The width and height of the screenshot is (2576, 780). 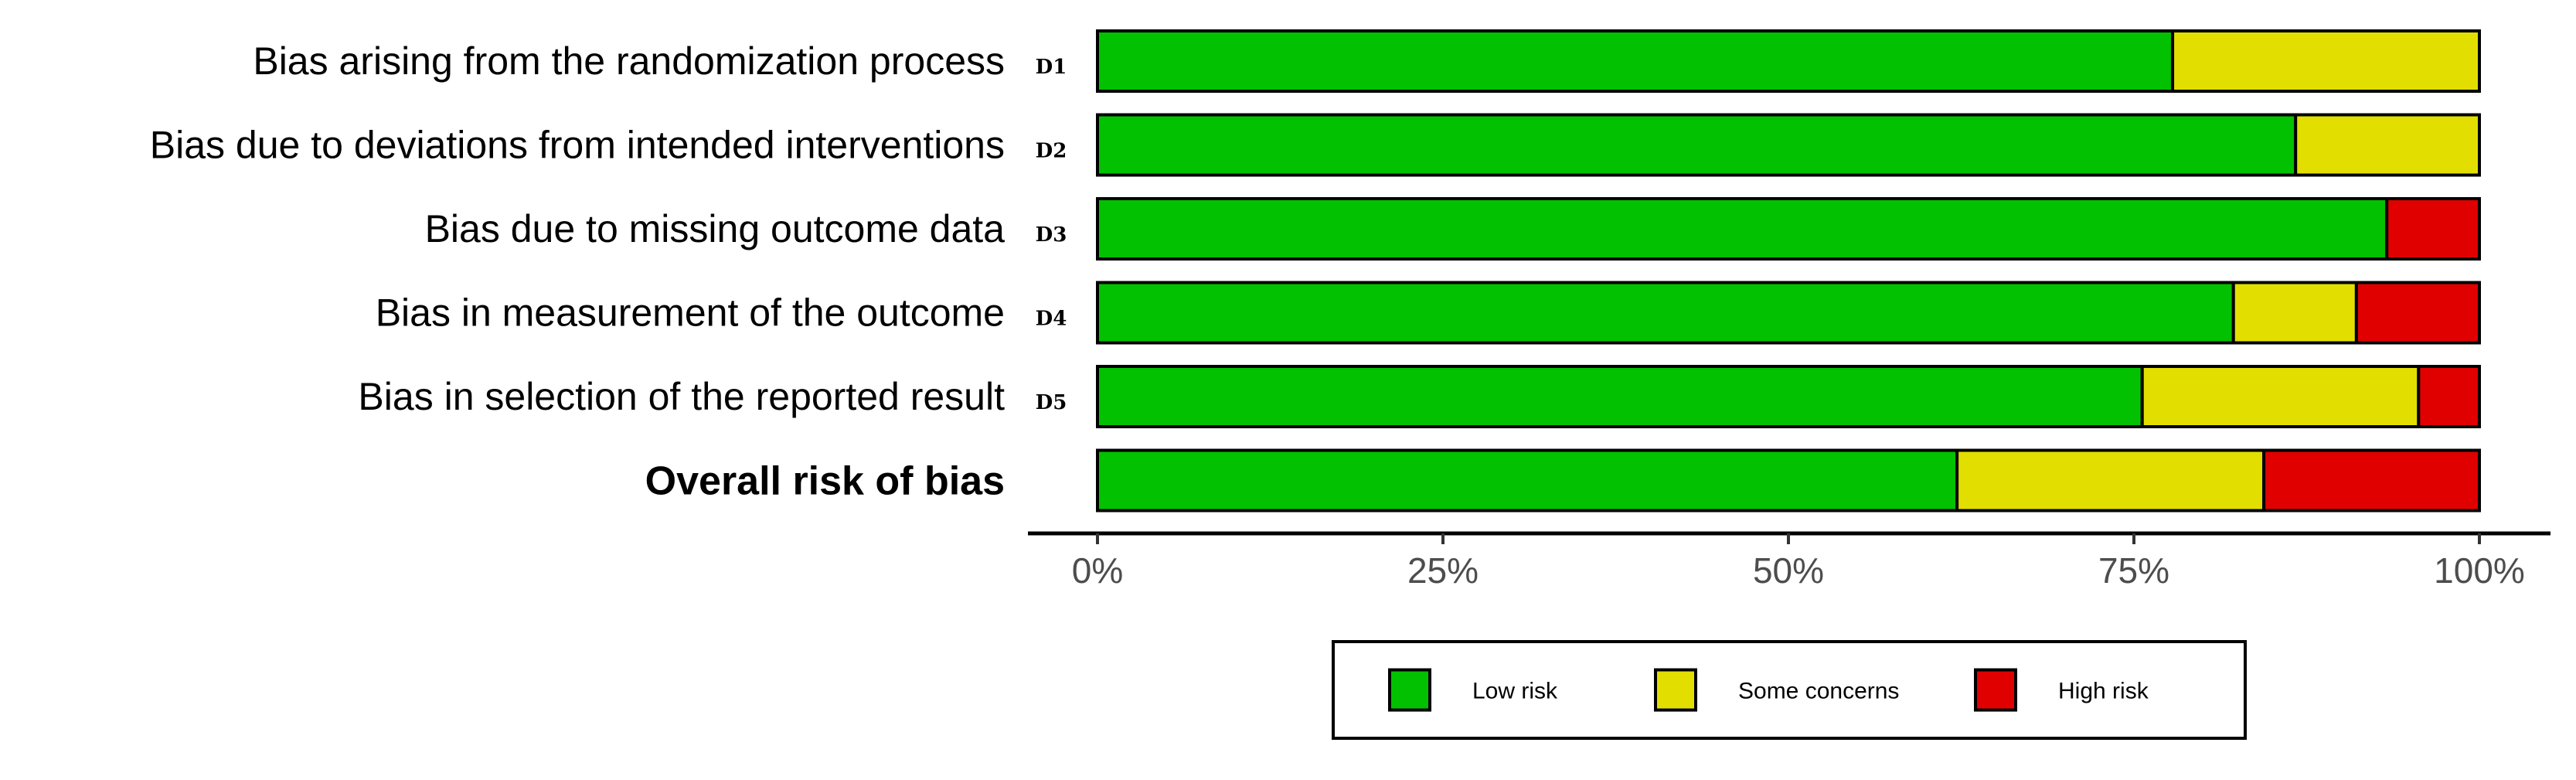 I want to click on bar-segment-d4-high-risk, so click(x=2417, y=313).